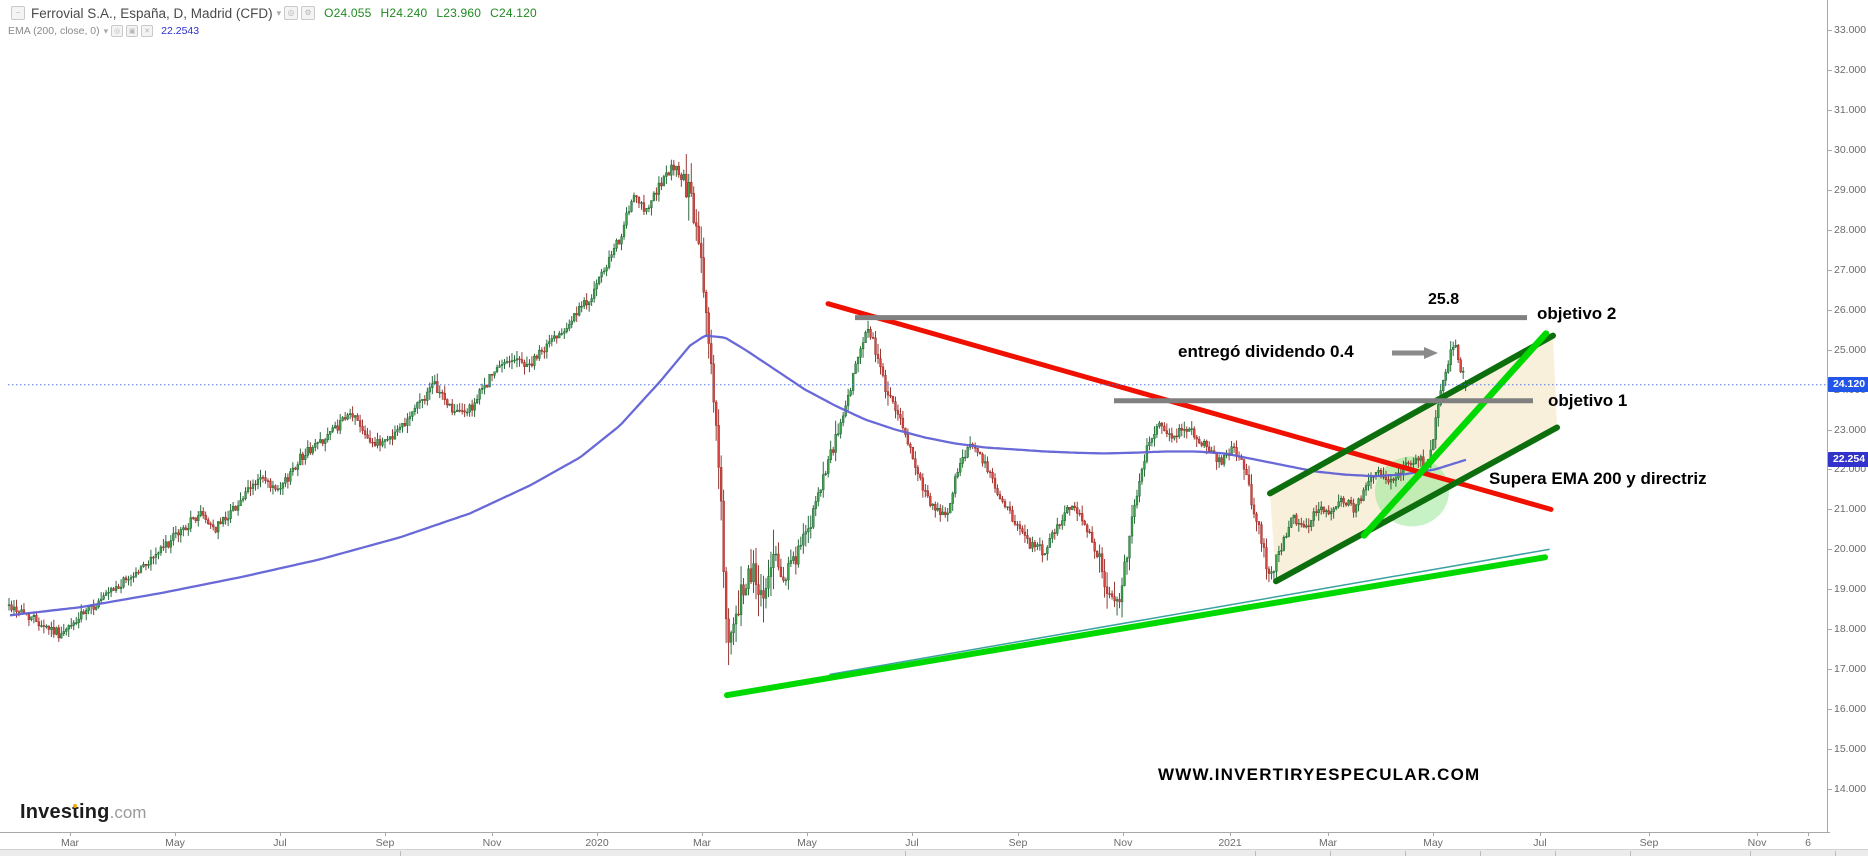  I want to click on ohlc-value: O24.055, so click(348, 13).